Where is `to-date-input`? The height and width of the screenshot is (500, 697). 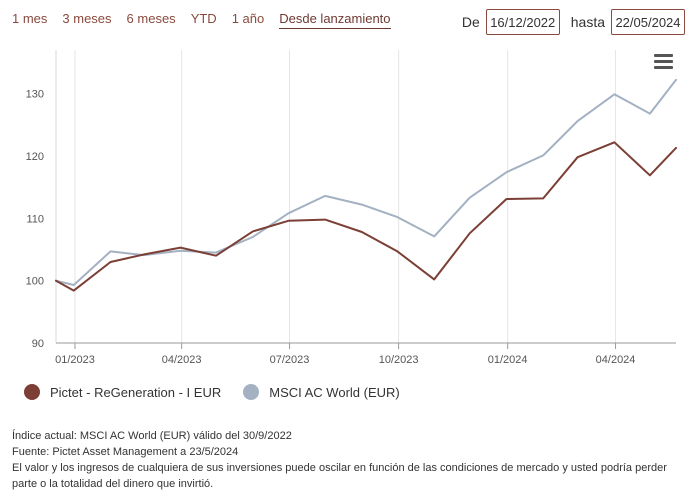 to-date-input is located at coordinates (648, 22).